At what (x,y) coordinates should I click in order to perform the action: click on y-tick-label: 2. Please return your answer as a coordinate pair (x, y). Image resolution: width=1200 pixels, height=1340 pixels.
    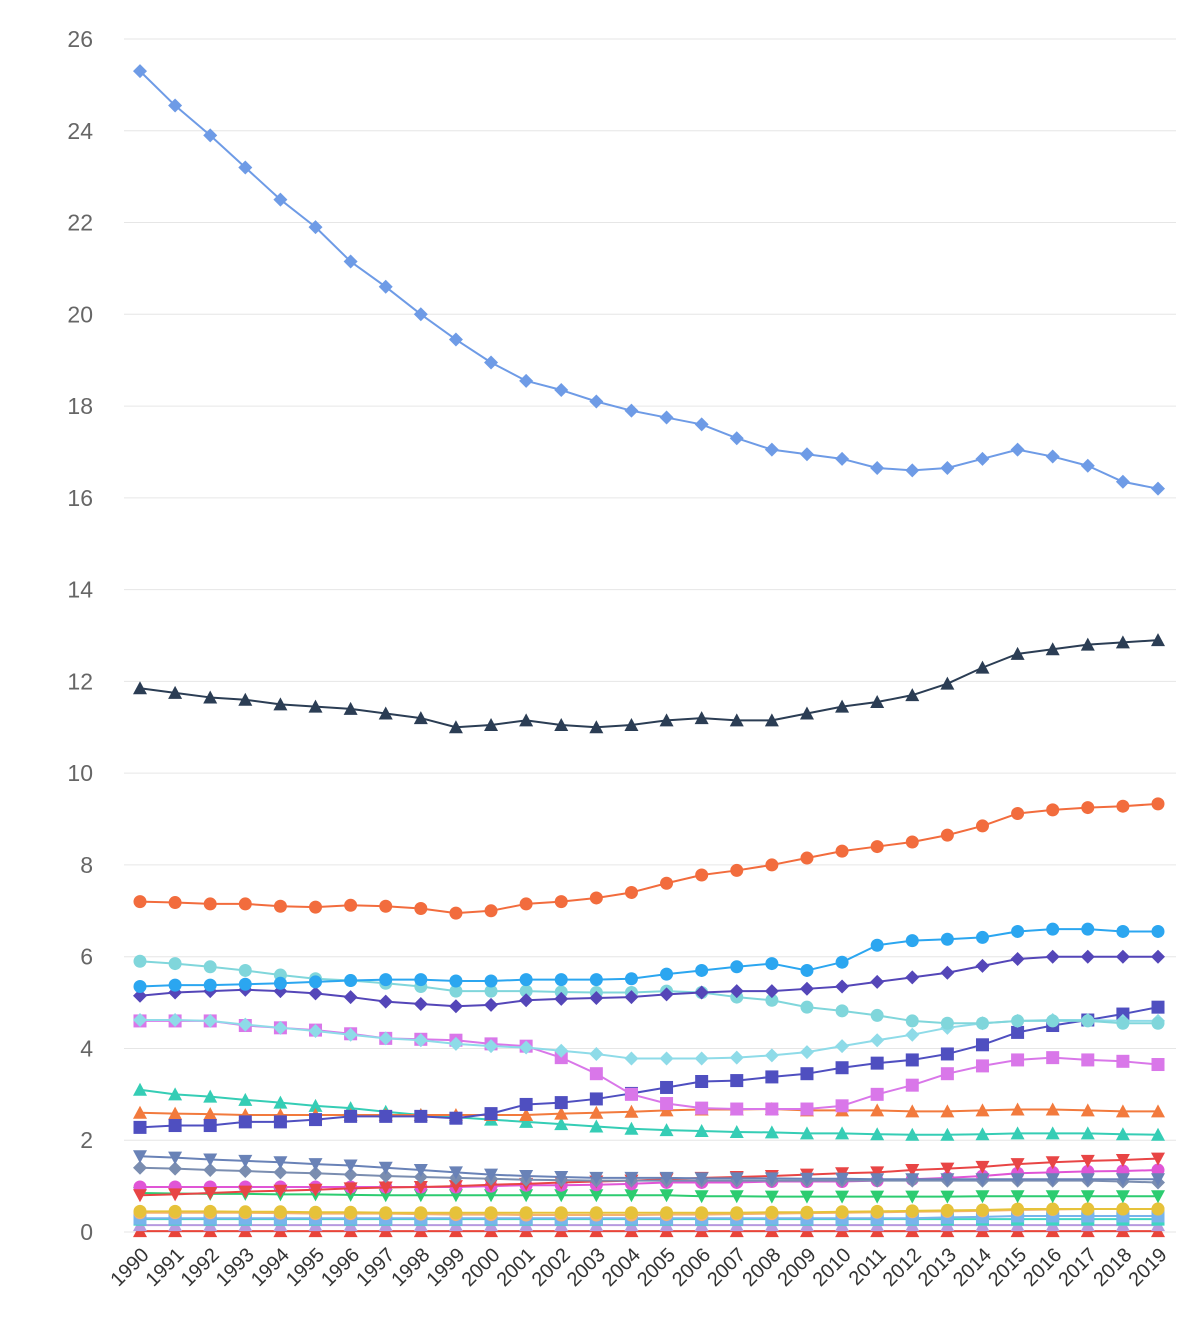
    Looking at the image, I should click on (86, 1140).